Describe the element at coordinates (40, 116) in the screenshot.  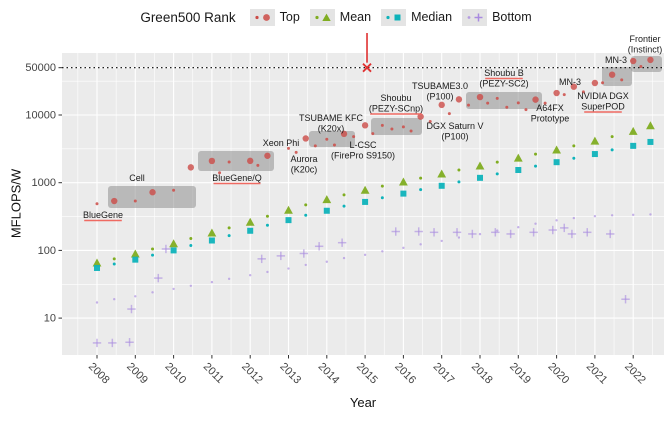
I see `y-tick-label: 10000` at that location.